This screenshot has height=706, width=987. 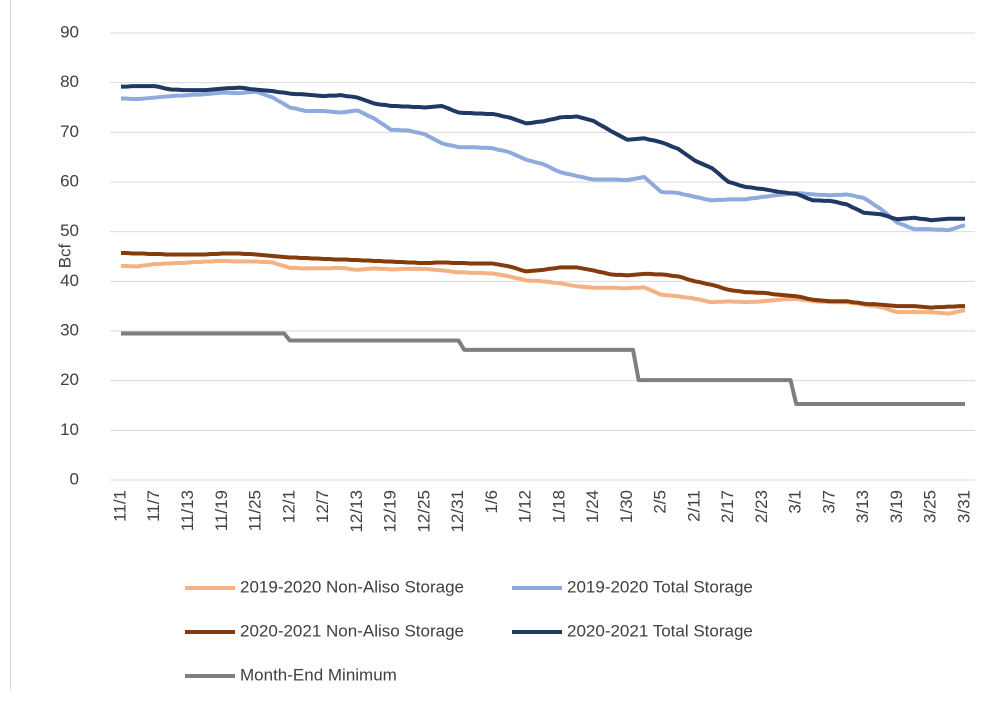 What do you see at coordinates (64, 255) in the screenshot?
I see `y-axis-label: Bcf` at bounding box center [64, 255].